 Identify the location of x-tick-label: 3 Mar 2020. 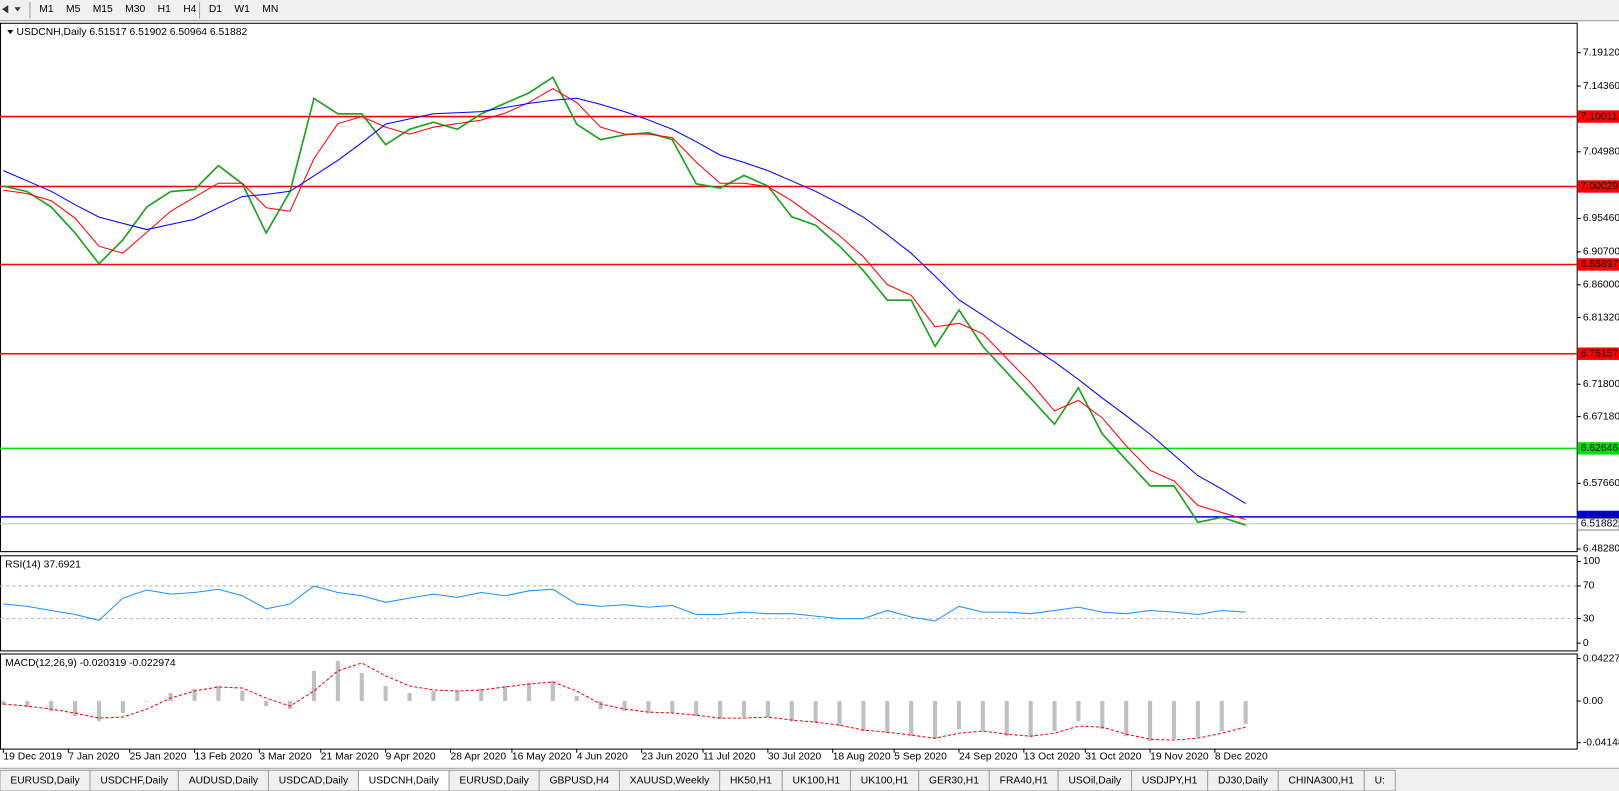
(285, 757).